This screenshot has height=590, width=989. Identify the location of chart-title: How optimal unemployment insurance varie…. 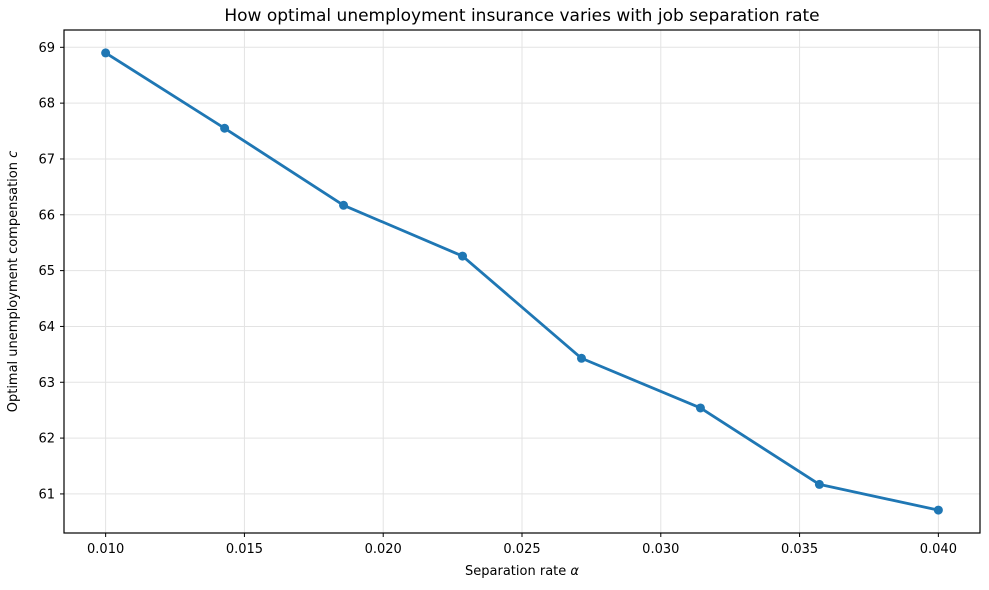
(521, 16).